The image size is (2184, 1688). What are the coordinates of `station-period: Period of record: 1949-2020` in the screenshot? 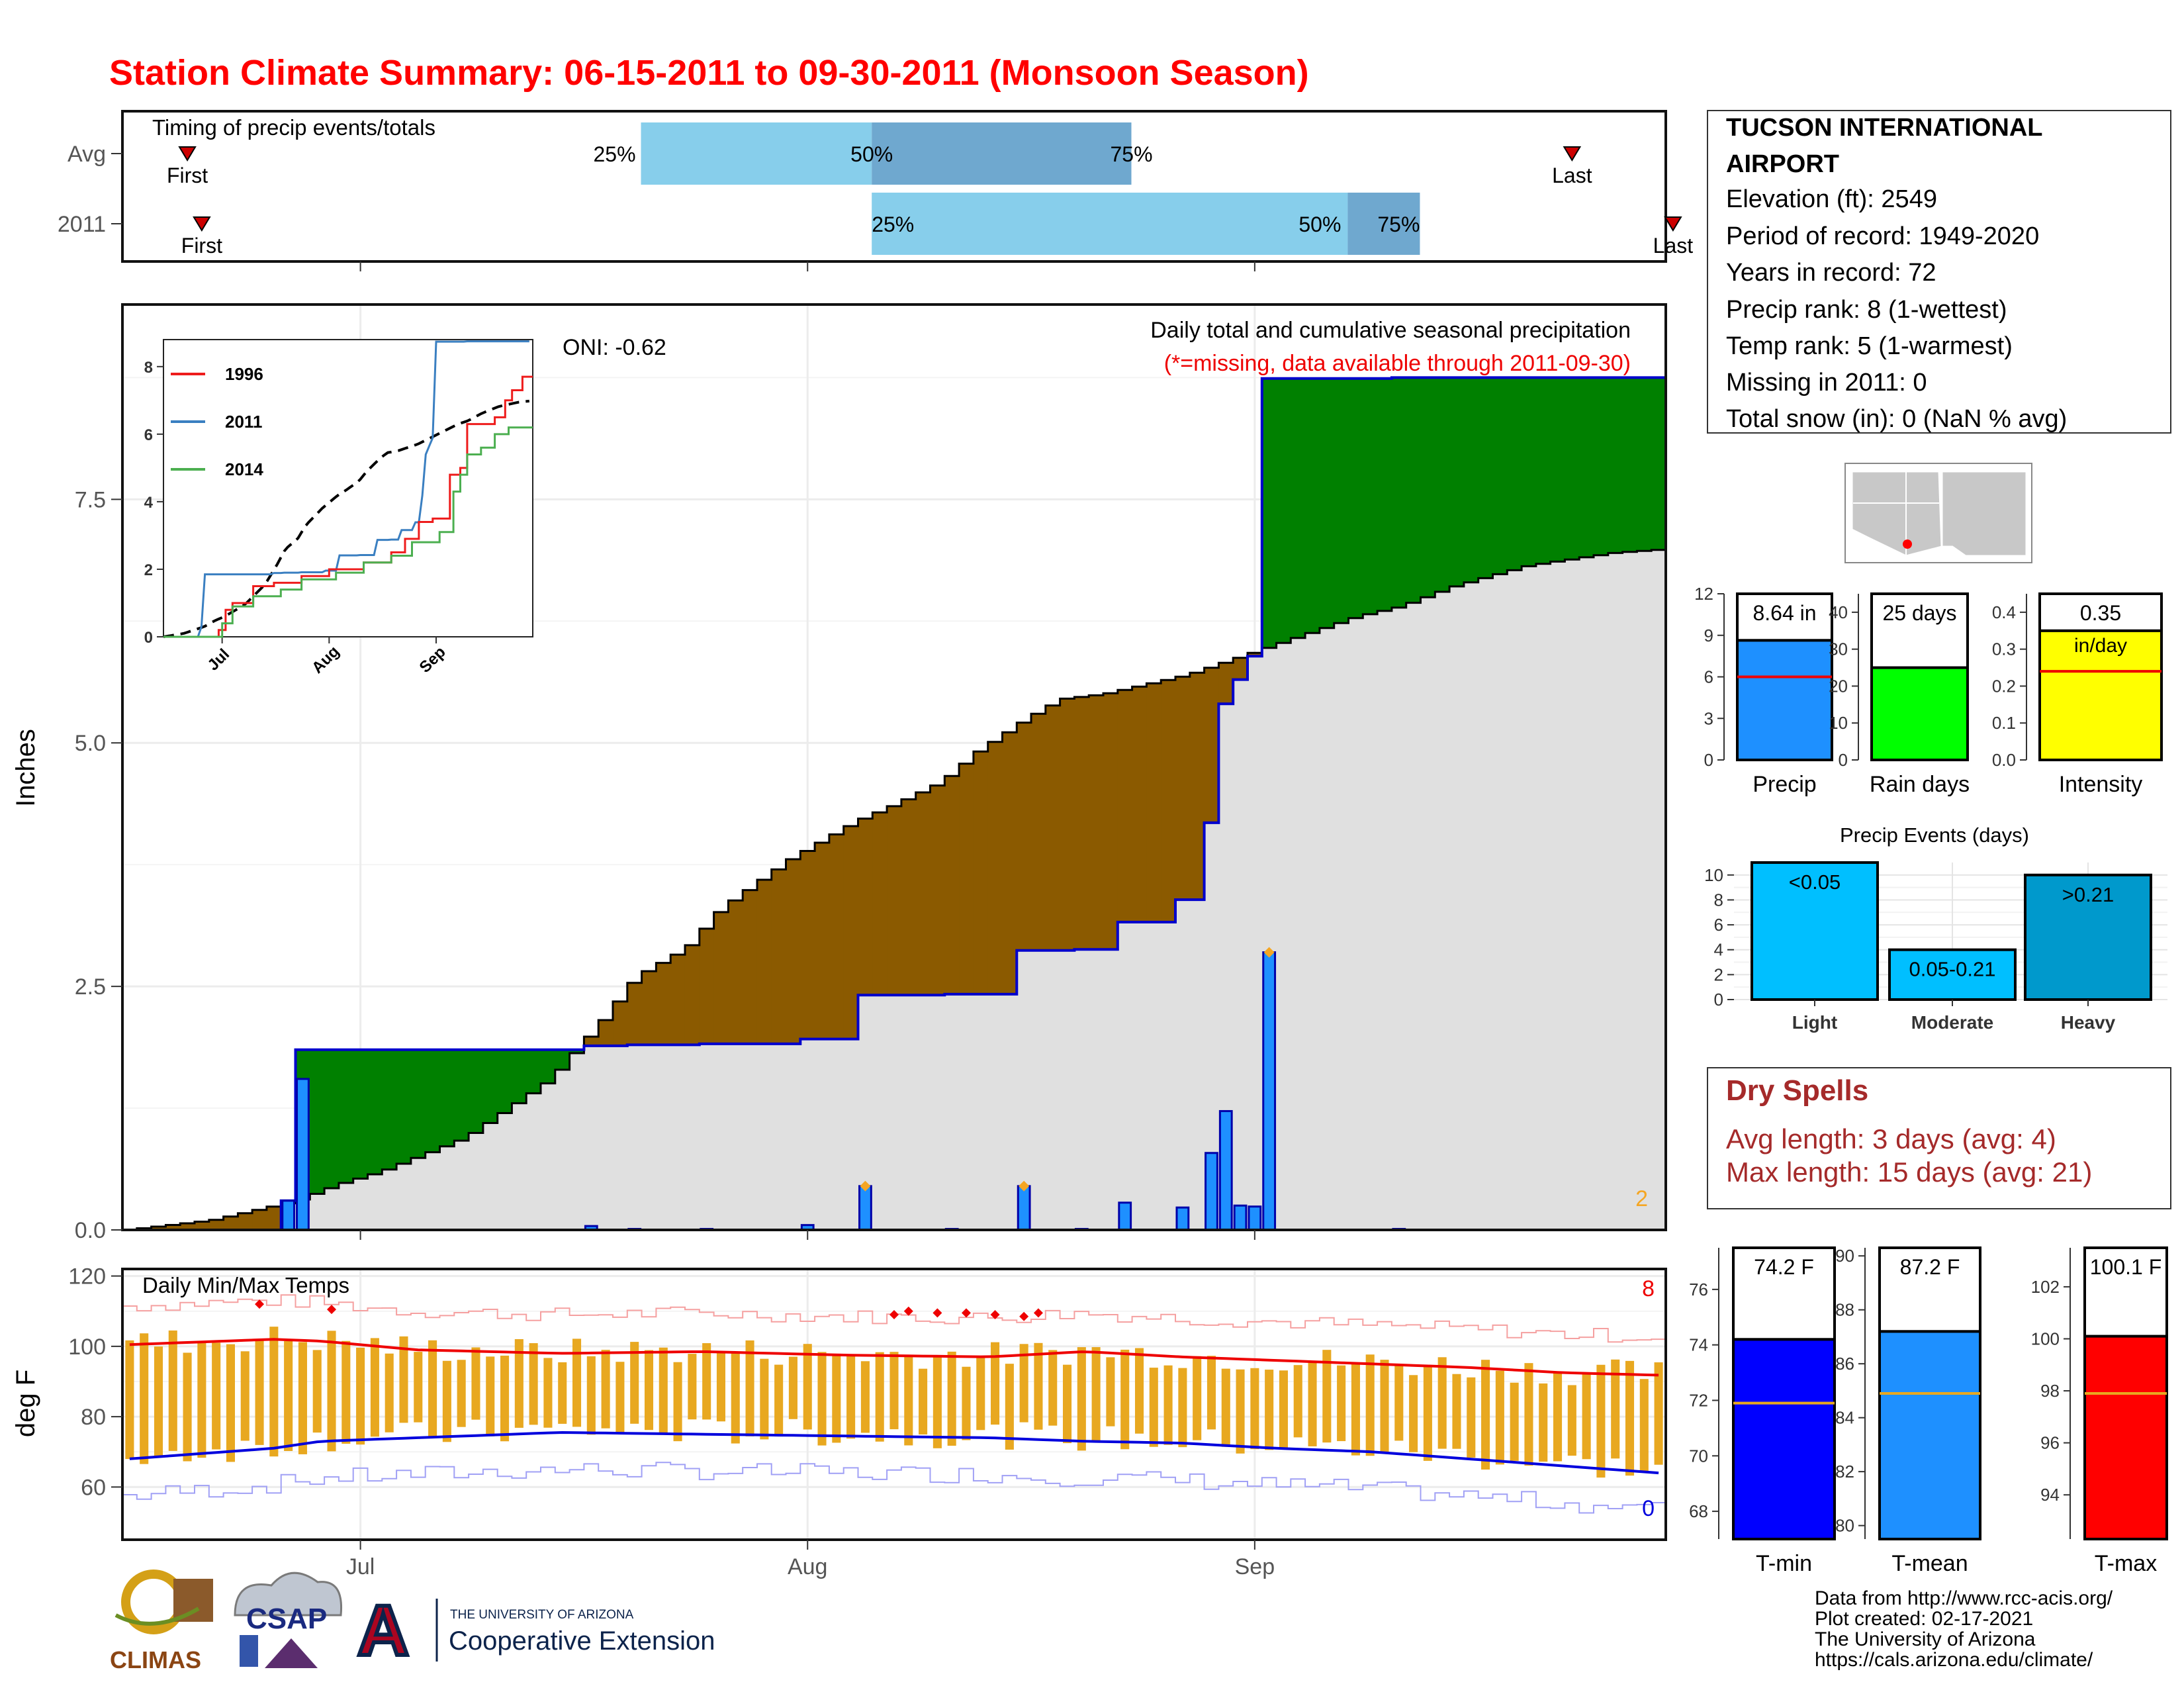 It's located at (1883, 236).